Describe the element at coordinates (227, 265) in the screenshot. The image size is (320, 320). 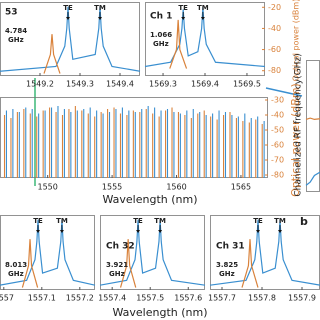
I see `rf-value: 3.825` at that location.